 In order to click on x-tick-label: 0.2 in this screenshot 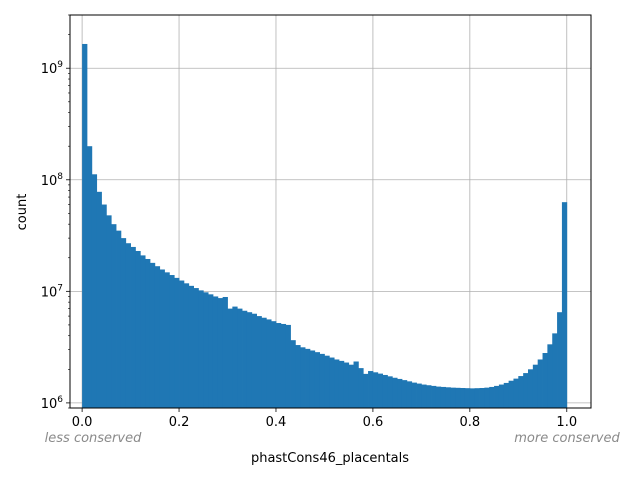, I will do `click(179, 422)`.